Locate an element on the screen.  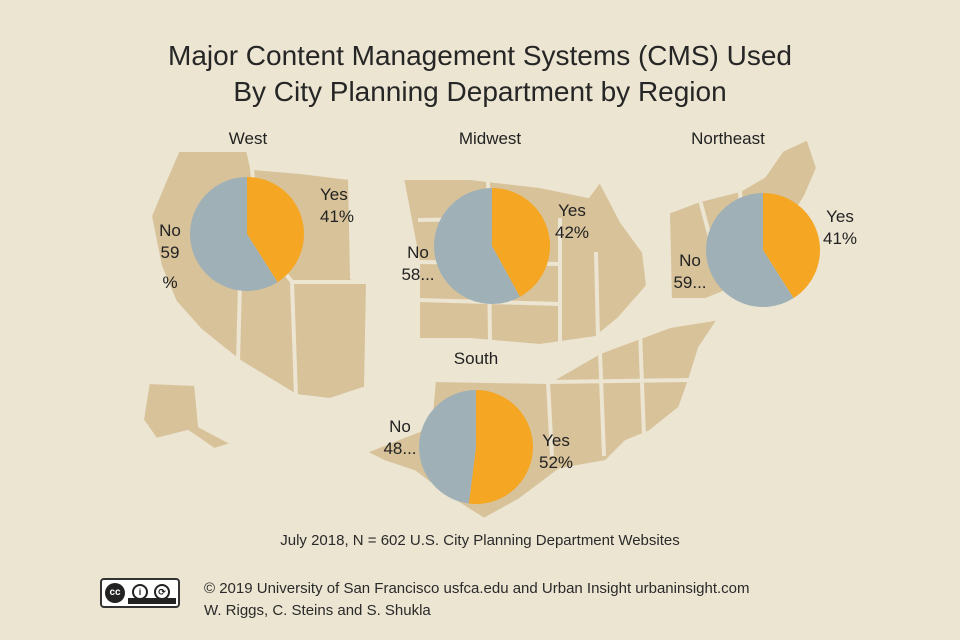
south-title: South is located at coordinates (476, 358).